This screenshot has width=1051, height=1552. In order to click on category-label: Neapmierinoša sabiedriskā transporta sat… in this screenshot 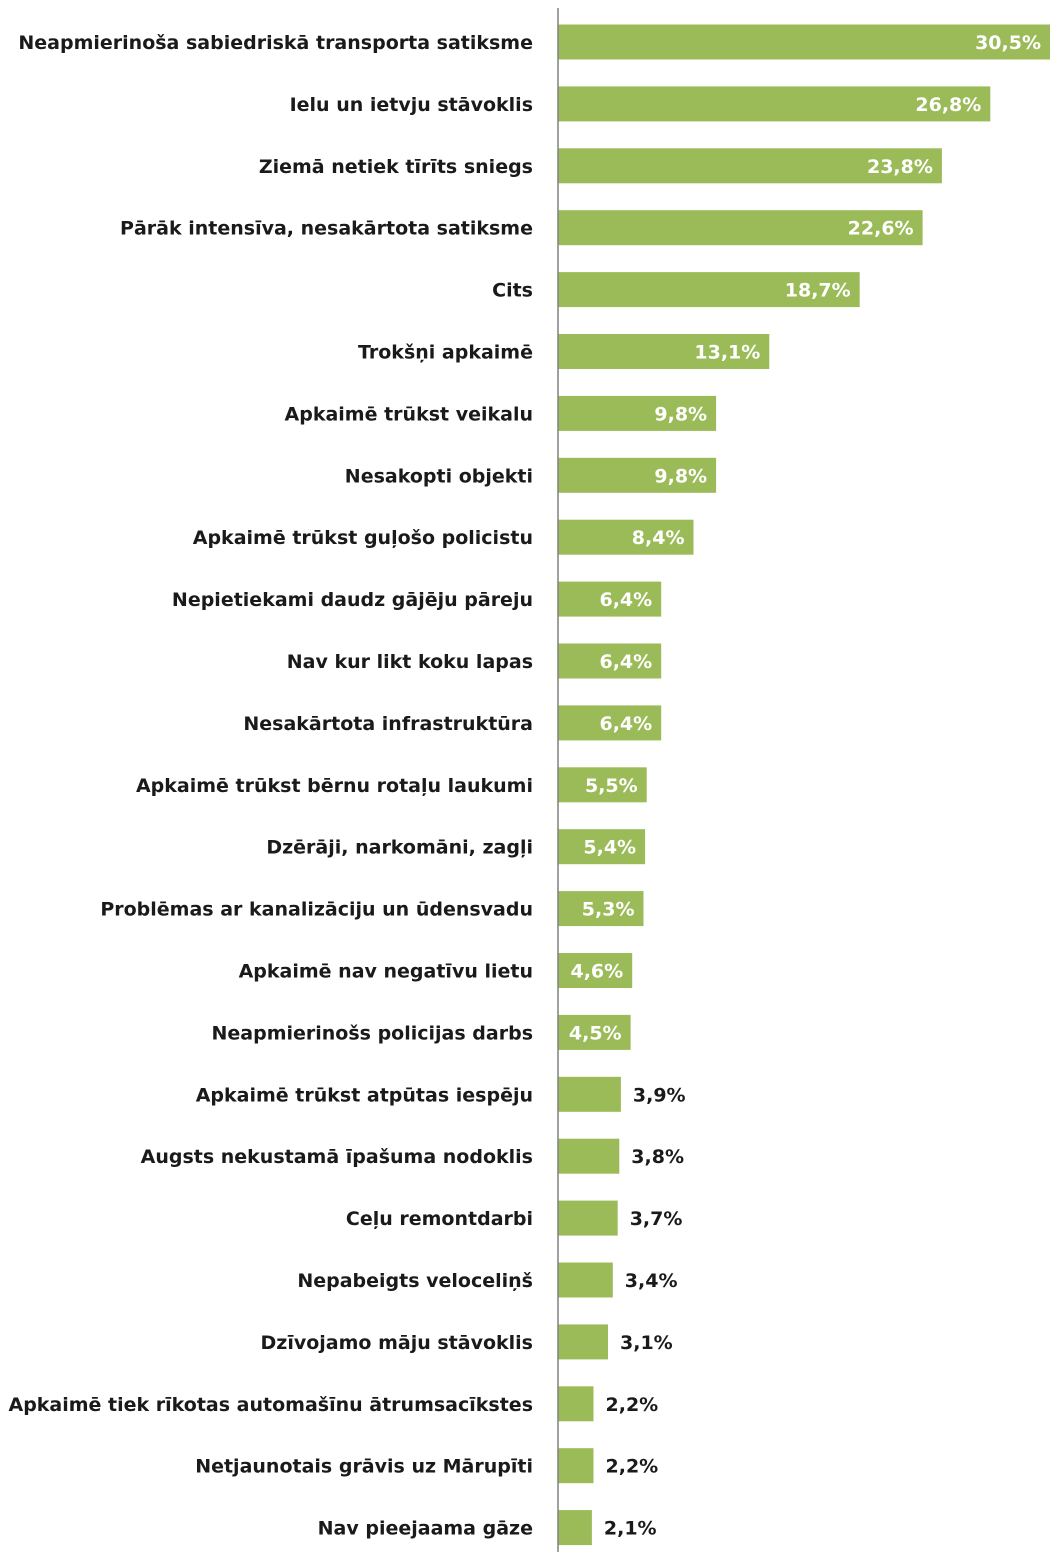, I will do `click(275, 43)`.